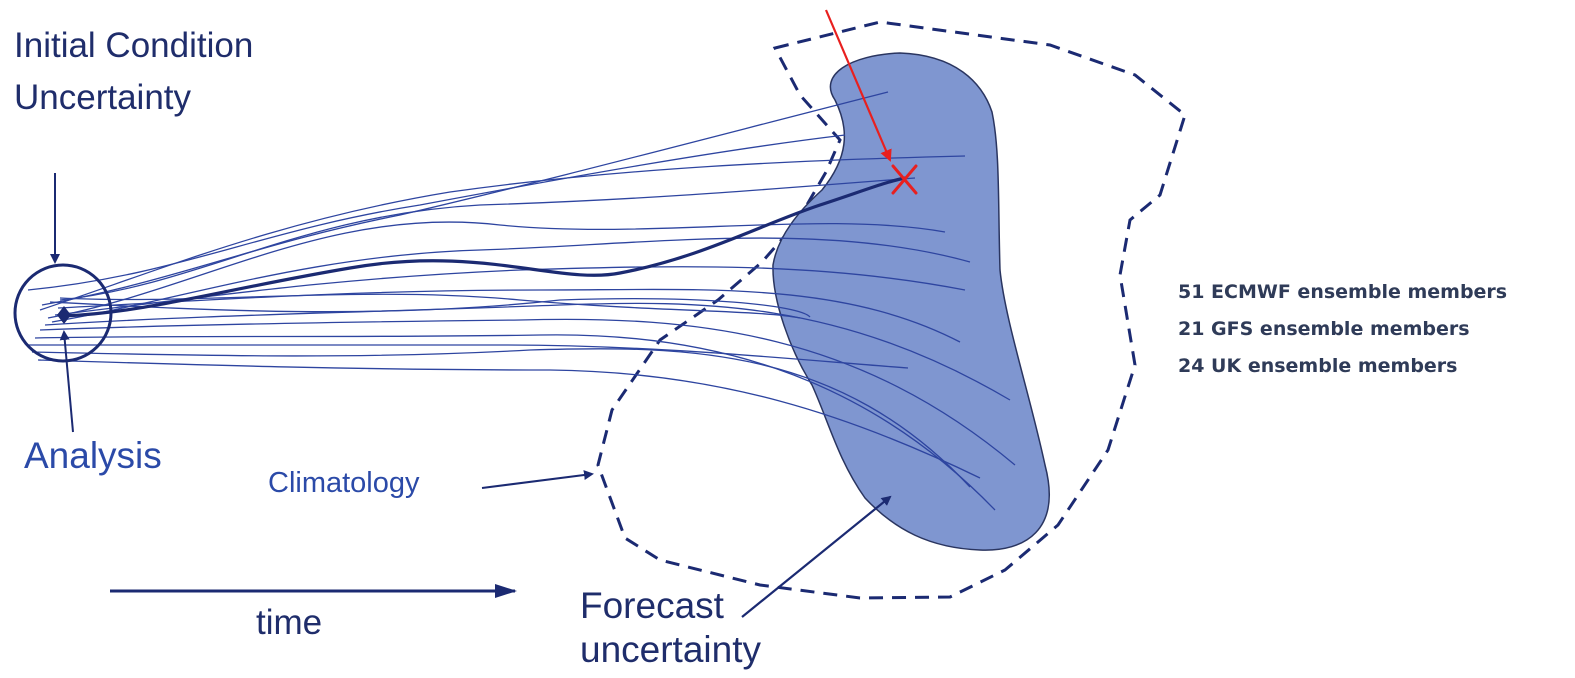  What do you see at coordinates (652, 605) in the screenshot?
I see `forecast-uncertainty-label-line1: Forecast` at bounding box center [652, 605].